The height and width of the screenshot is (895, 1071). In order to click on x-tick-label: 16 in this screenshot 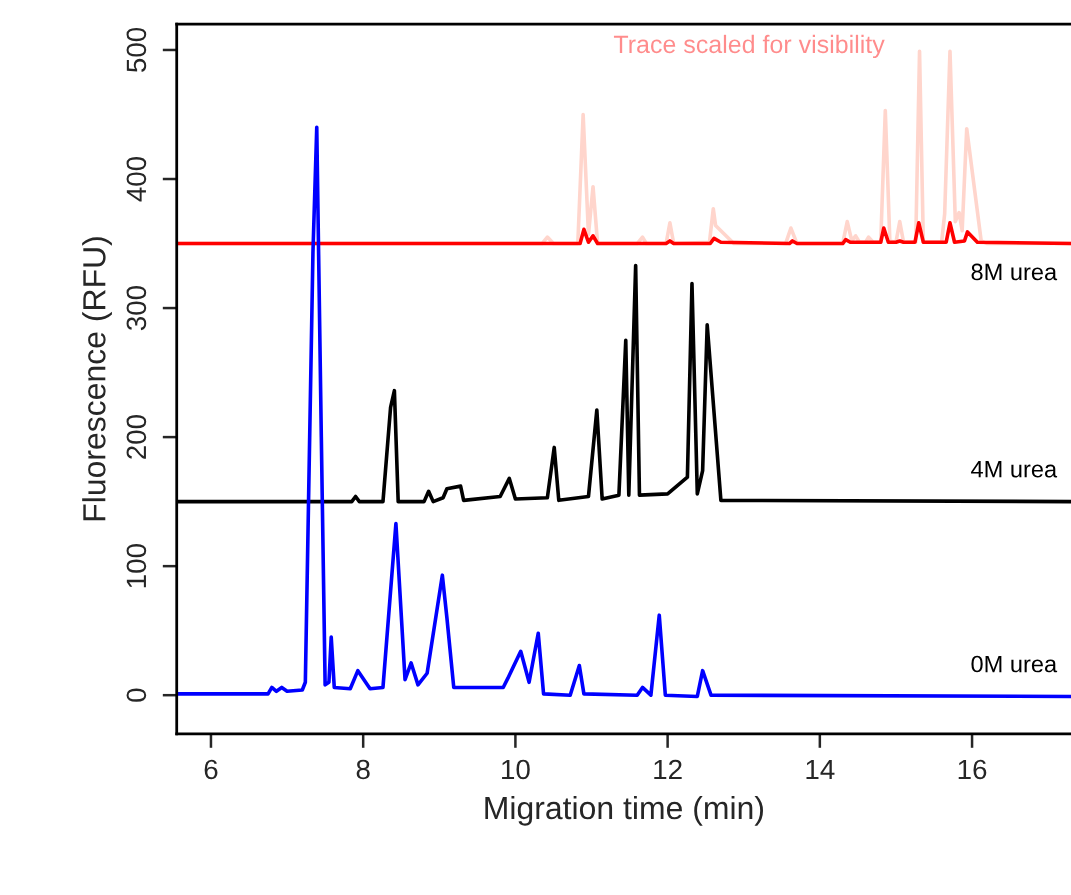, I will do `click(972, 769)`.